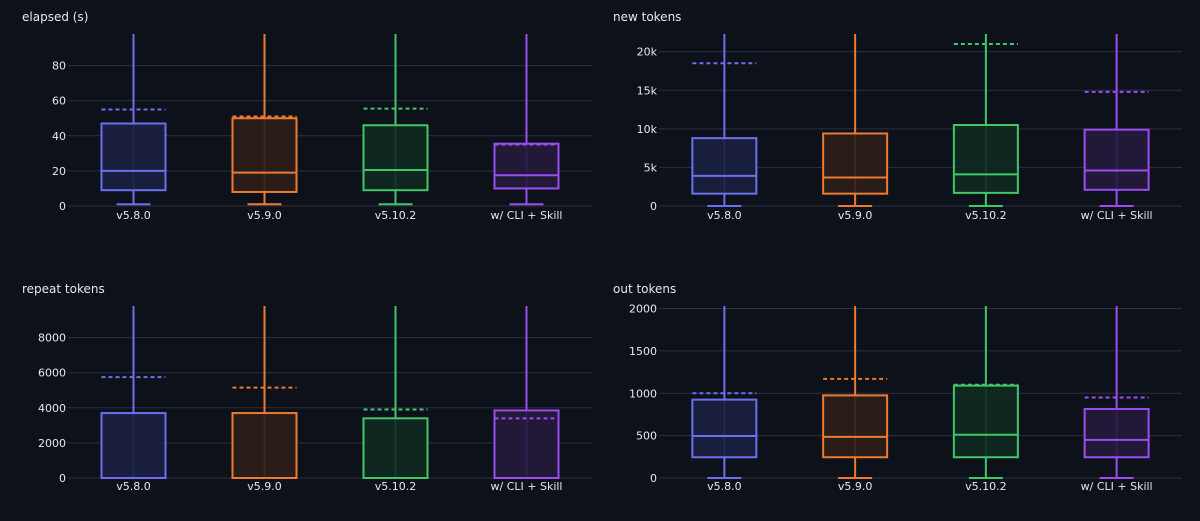  Describe the element at coordinates (59, 66) in the screenshot. I see `y-tick-label: 80` at that location.